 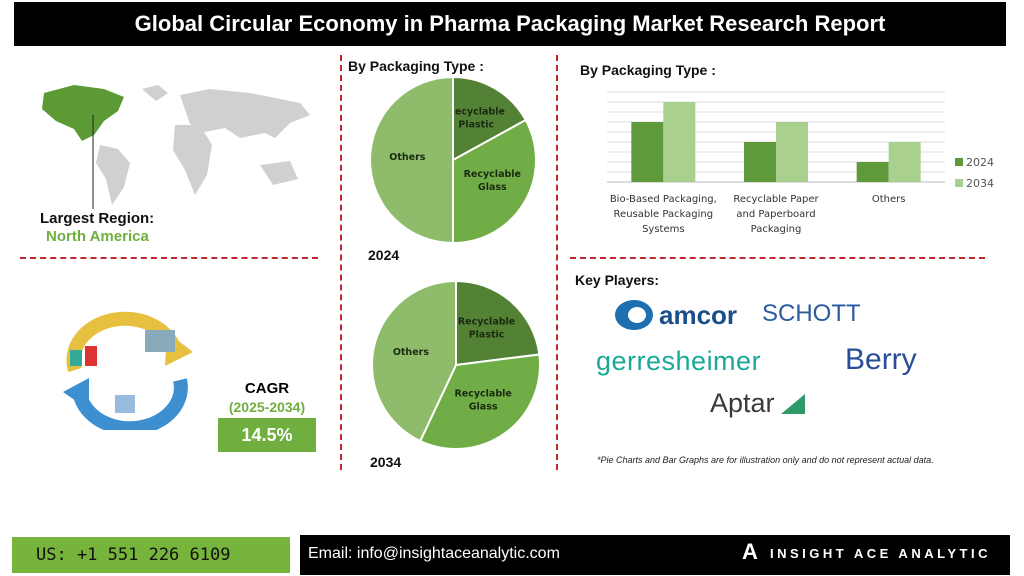 What do you see at coordinates (267, 435) in the screenshot?
I see `cagr-value: 14.5%` at bounding box center [267, 435].